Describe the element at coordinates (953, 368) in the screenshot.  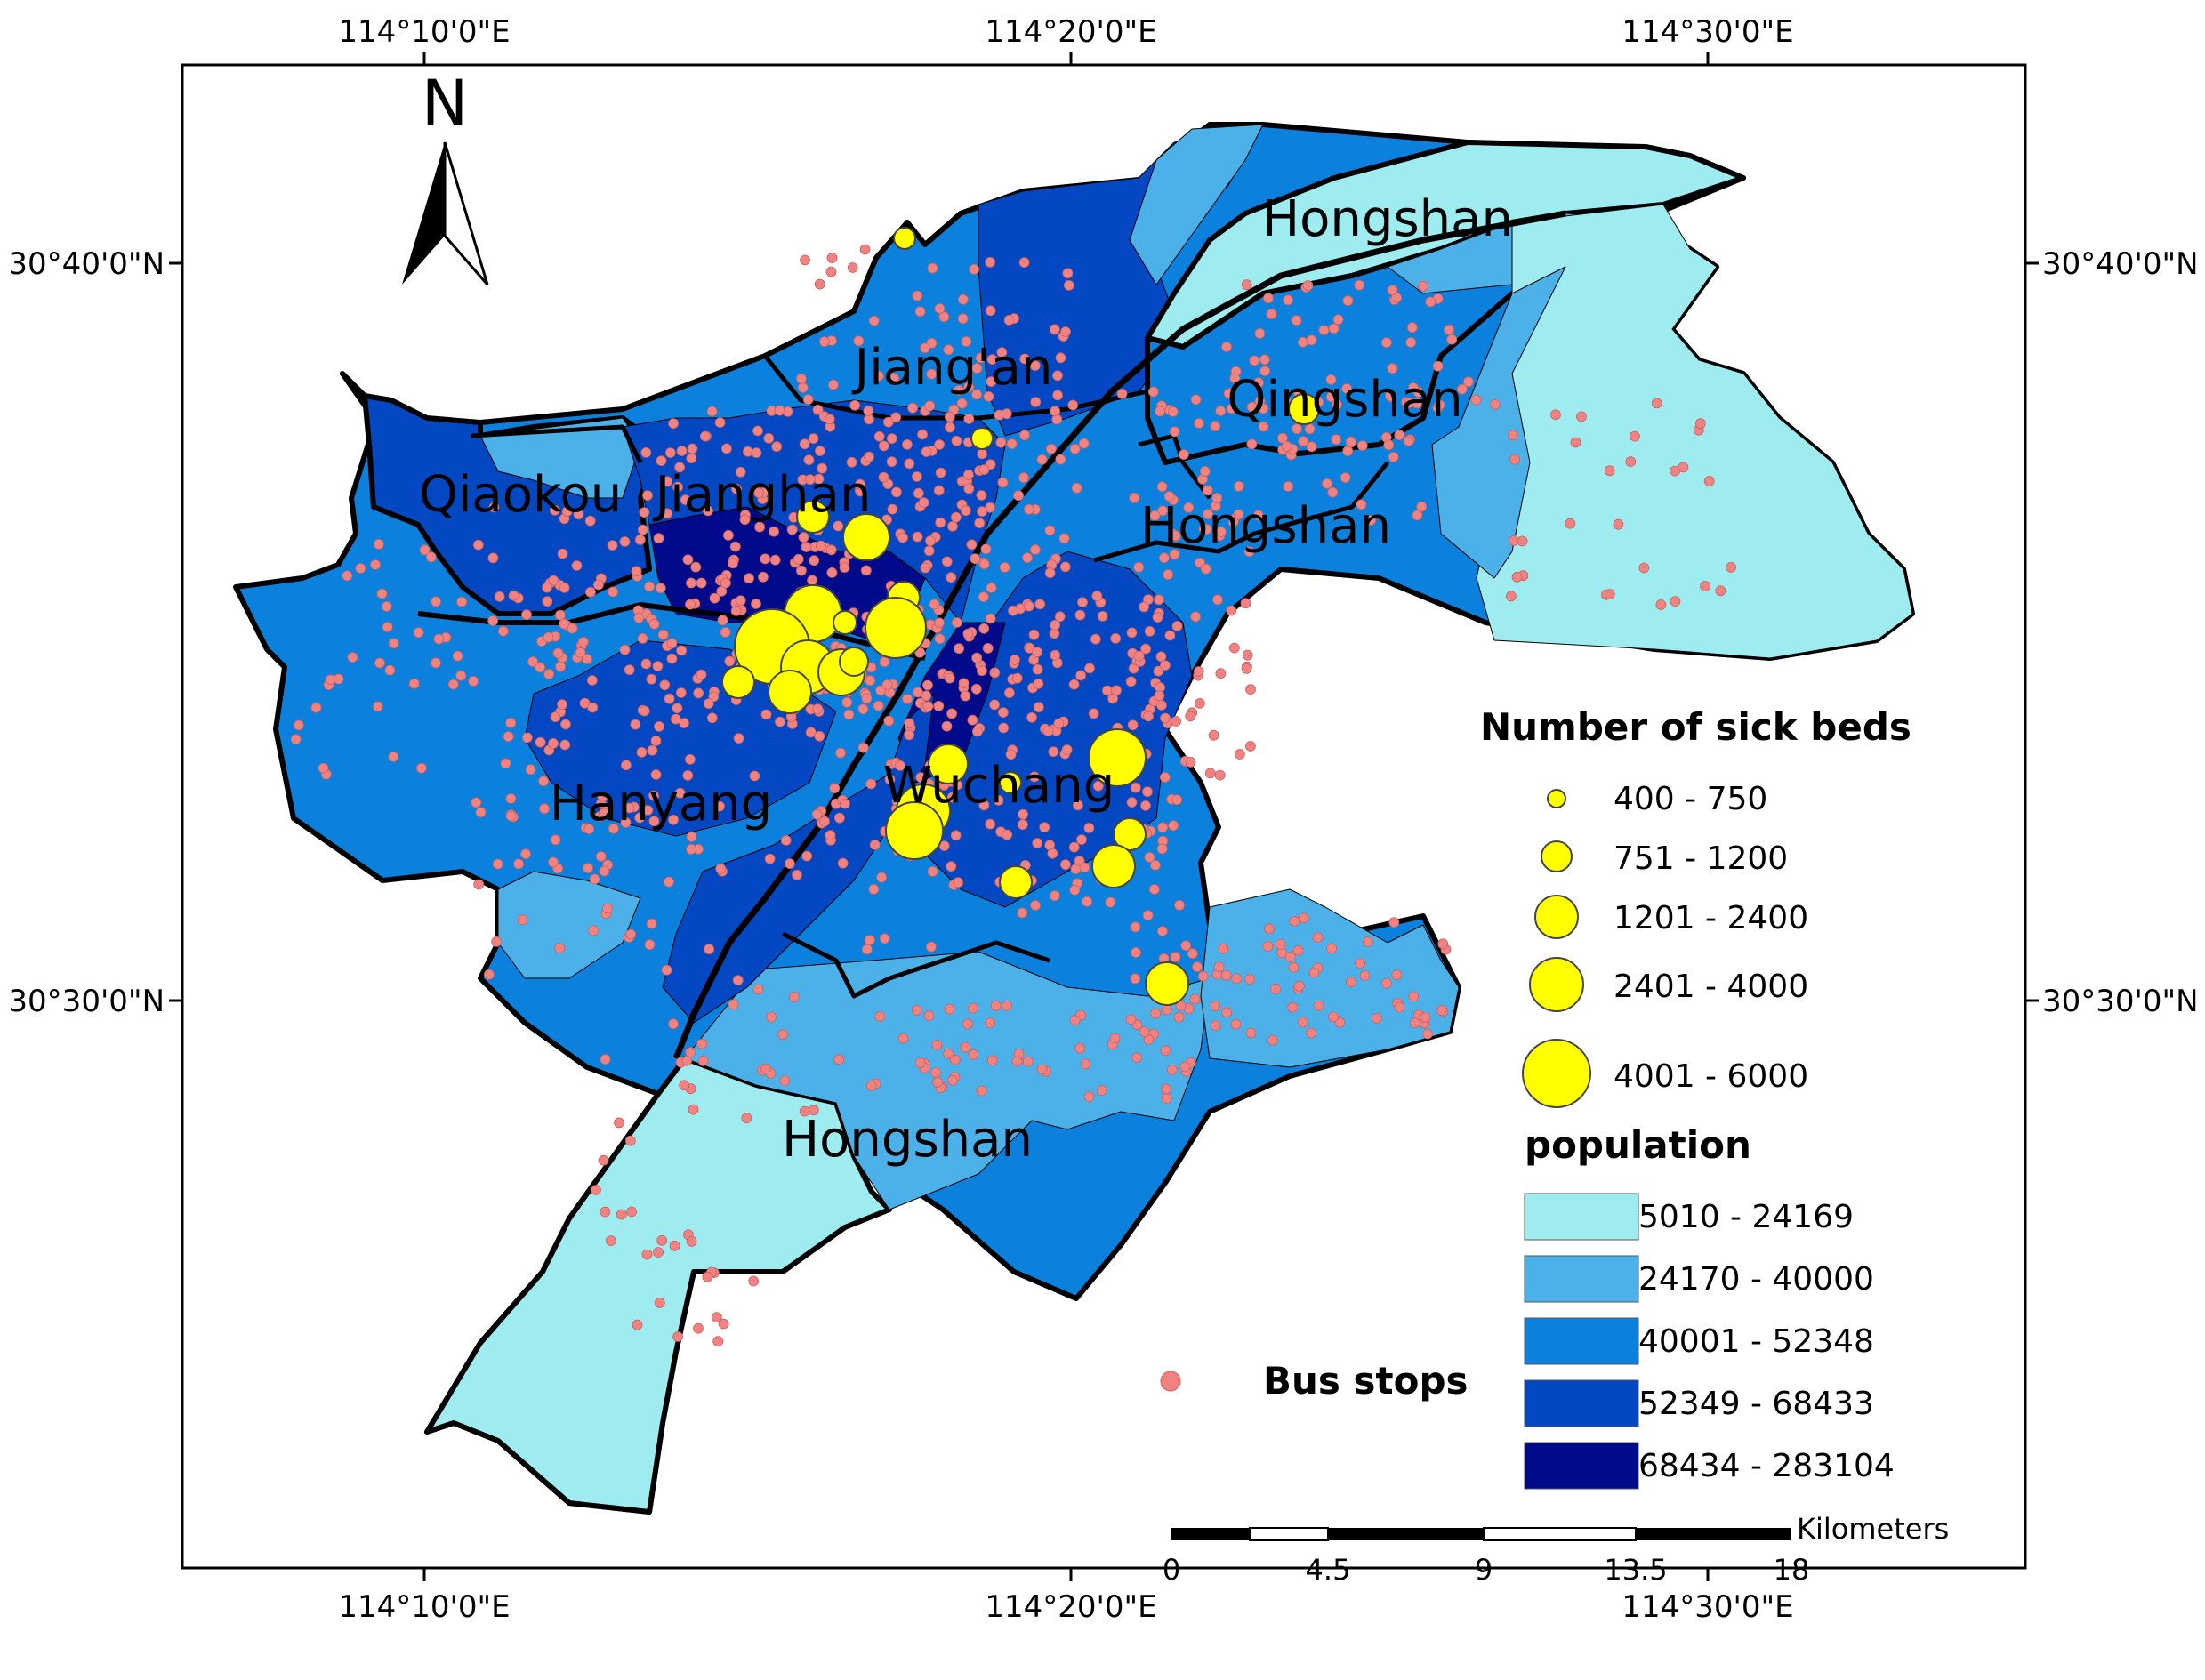
I see `district-label-jiangan: Jiang'an` at that location.